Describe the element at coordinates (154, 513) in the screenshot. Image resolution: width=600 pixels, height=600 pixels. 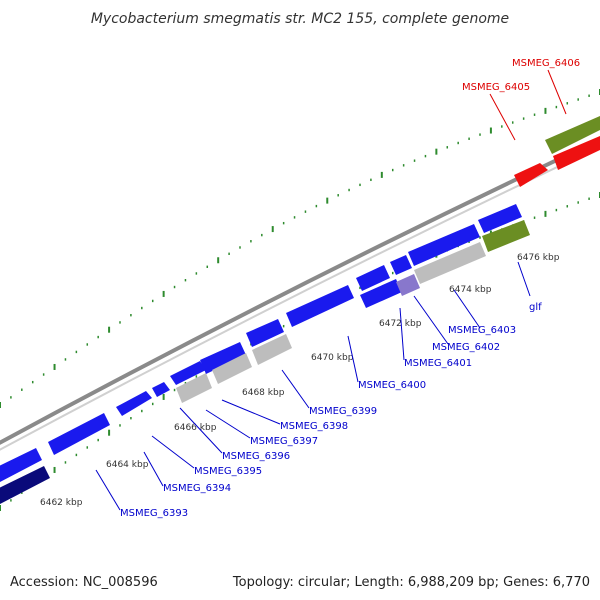
I see `gene-label: MSMEG_6393` at that location.